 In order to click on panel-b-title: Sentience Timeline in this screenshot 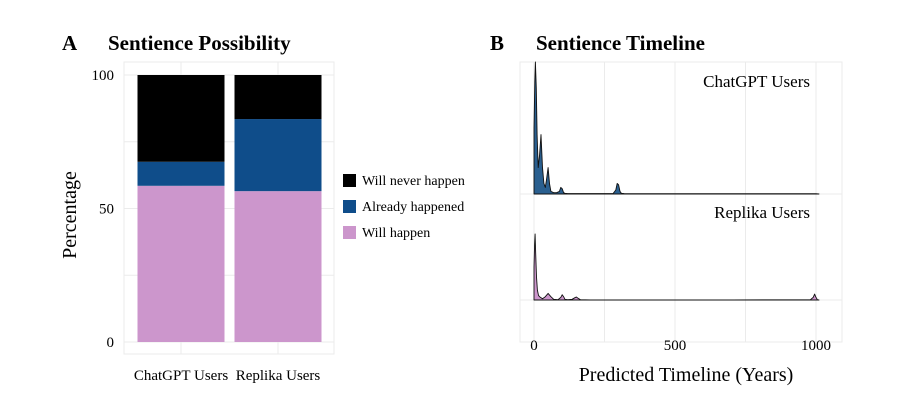, I will do `click(620, 43)`.